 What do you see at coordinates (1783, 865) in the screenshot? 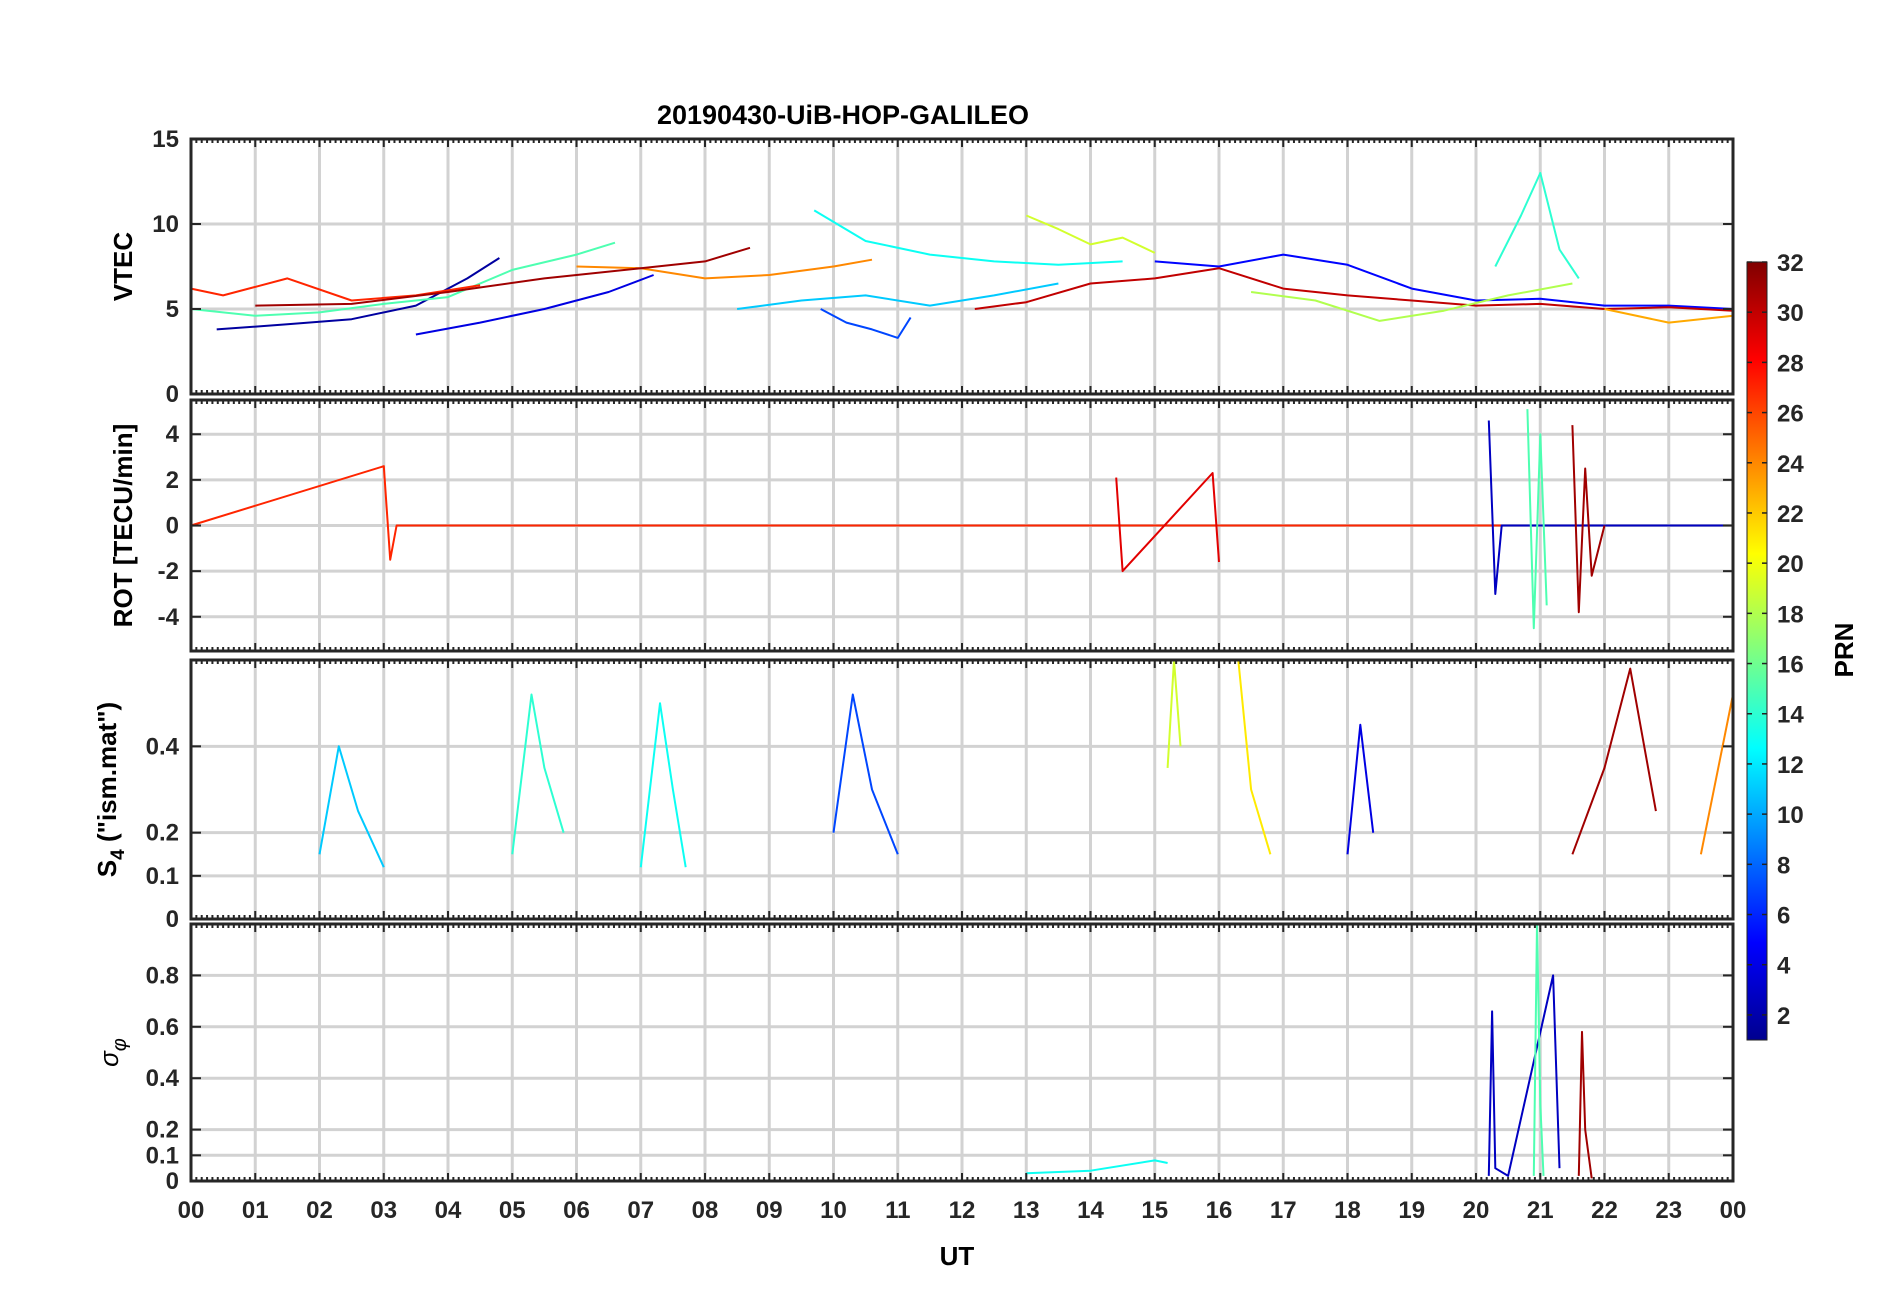
I see `colorbar-tick-label: 8` at bounding box center [1783, 865].